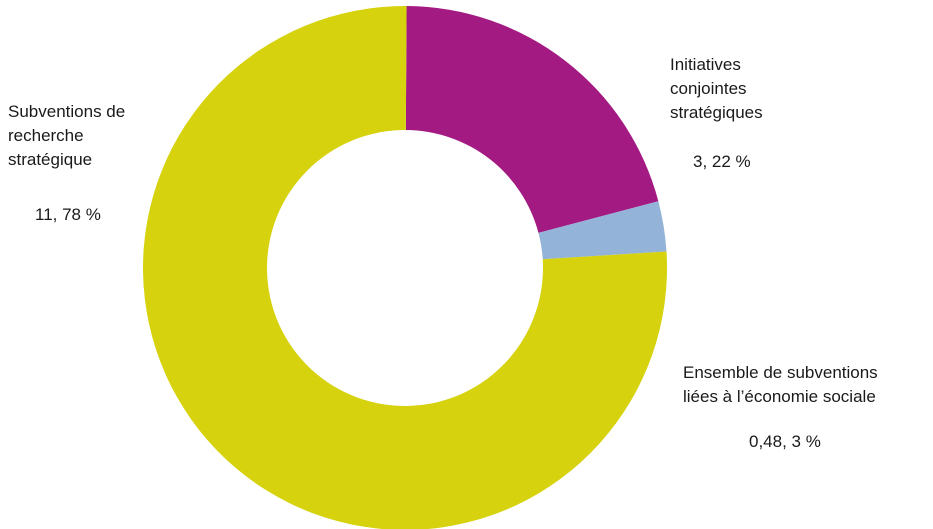  I want to click on label-line: stratégique, so click(50, 159).